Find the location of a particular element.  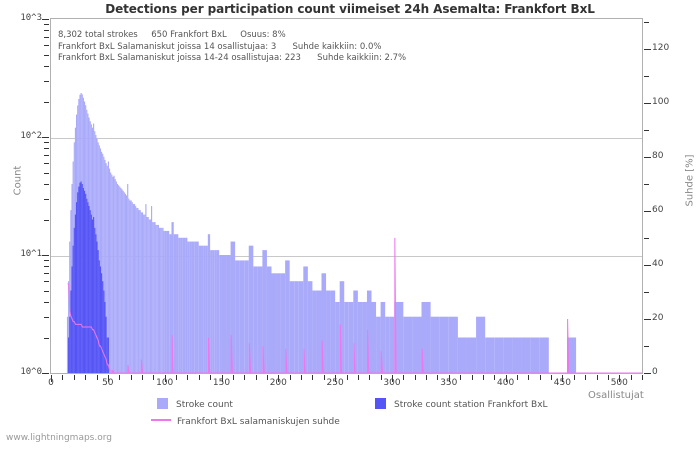

x-axis-tick-label: 450 is located at coordinates (562, 383).